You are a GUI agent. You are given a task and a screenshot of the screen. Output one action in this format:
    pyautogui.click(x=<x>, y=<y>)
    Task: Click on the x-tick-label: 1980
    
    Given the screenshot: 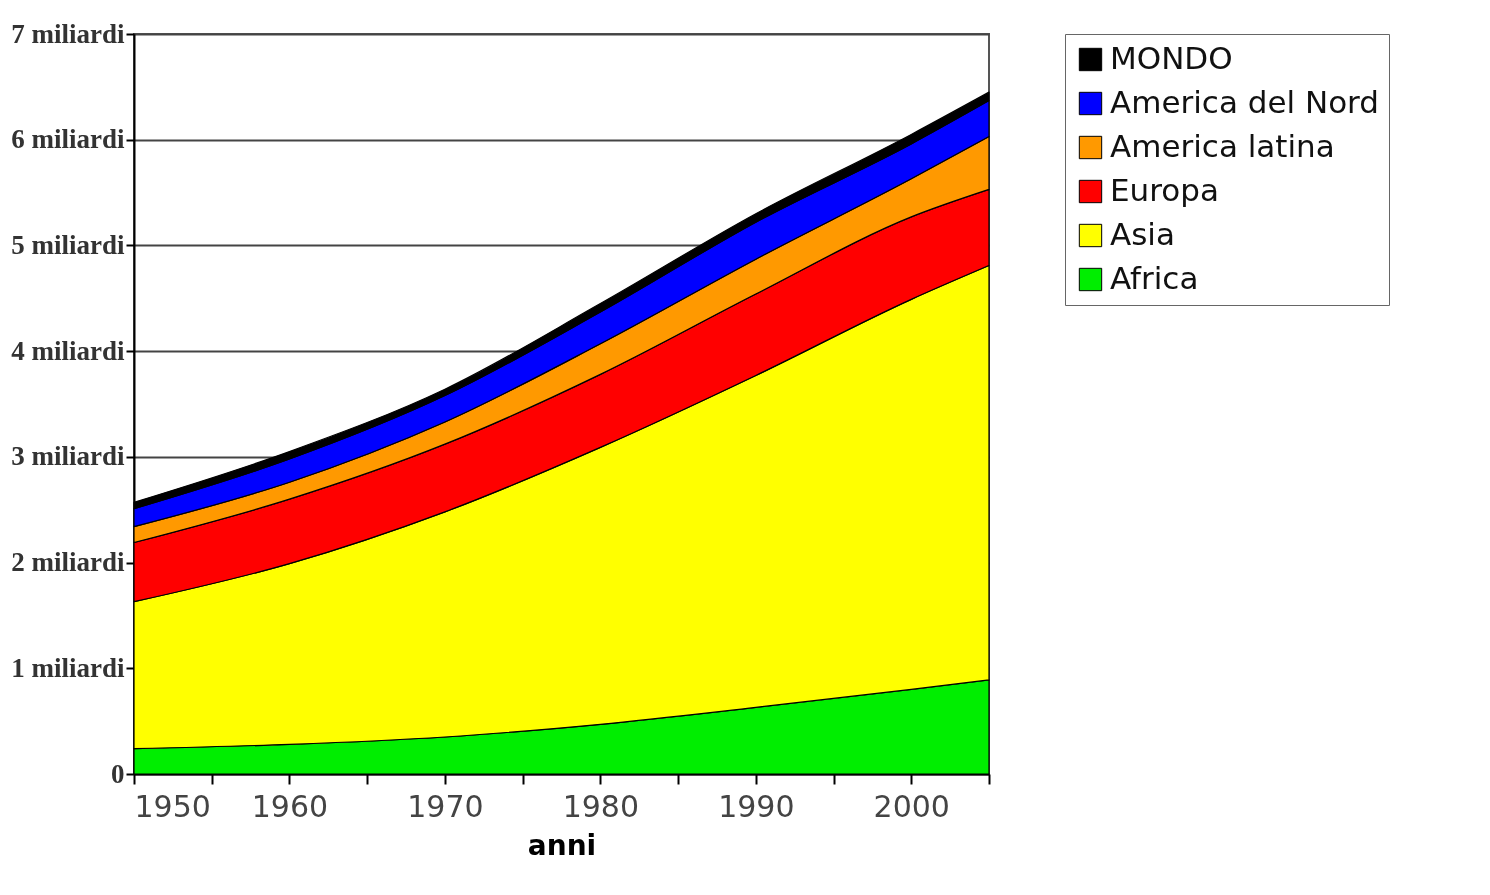 What is the action you would take?
    pyautogui.click(x=601, y=806)
    